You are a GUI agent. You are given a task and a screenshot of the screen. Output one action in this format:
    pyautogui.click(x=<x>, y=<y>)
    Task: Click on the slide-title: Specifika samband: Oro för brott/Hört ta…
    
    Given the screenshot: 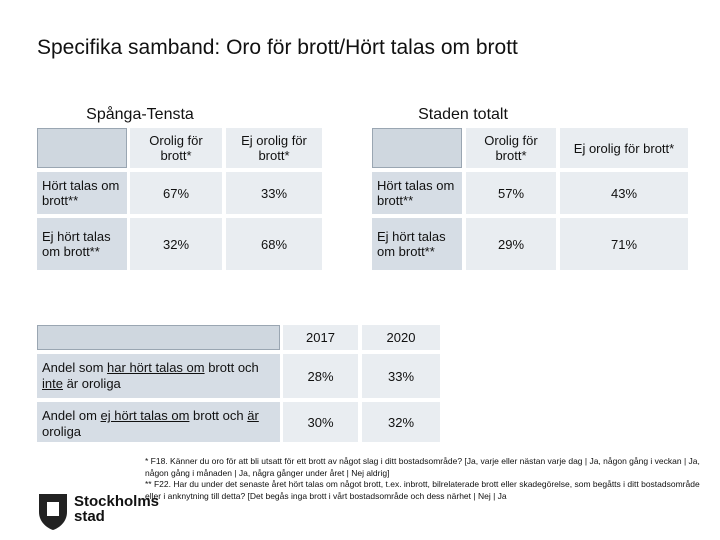 What is the action you would take?
    pyautogui.click(x=277, y=47)
    